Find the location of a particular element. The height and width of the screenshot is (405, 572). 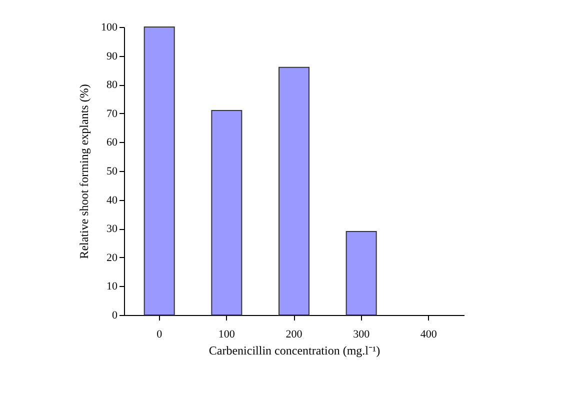

y-tick-label: 60 is located at coordinates (112, 142).